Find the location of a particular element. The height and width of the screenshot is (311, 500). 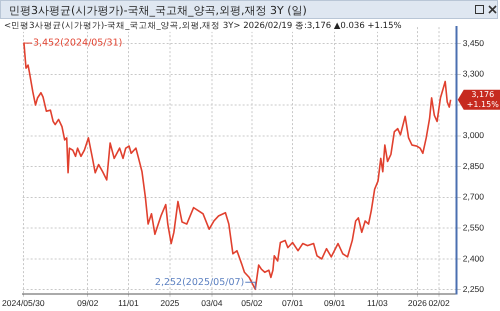

y-tick-label: 2,250 is located at coordinates (473, 289).